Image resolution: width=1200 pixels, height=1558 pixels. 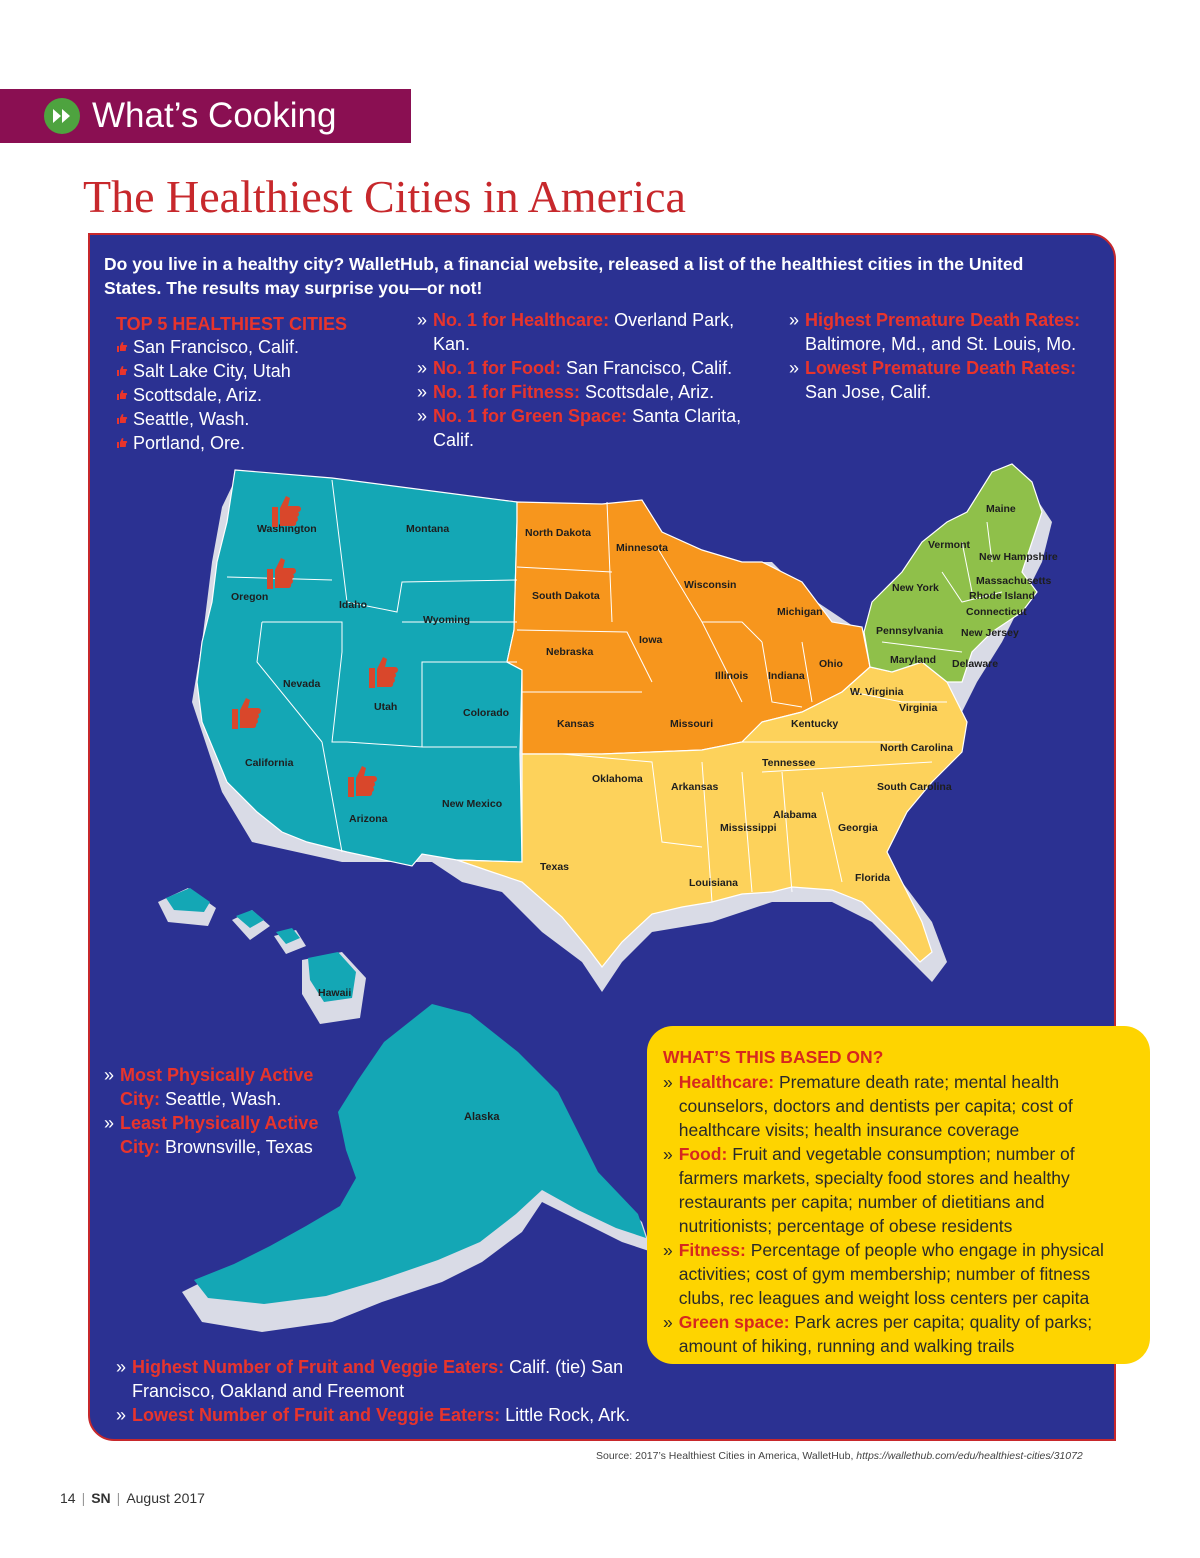 I want to click on state-label-arizona: Arizona, so click(x=368, y=819).